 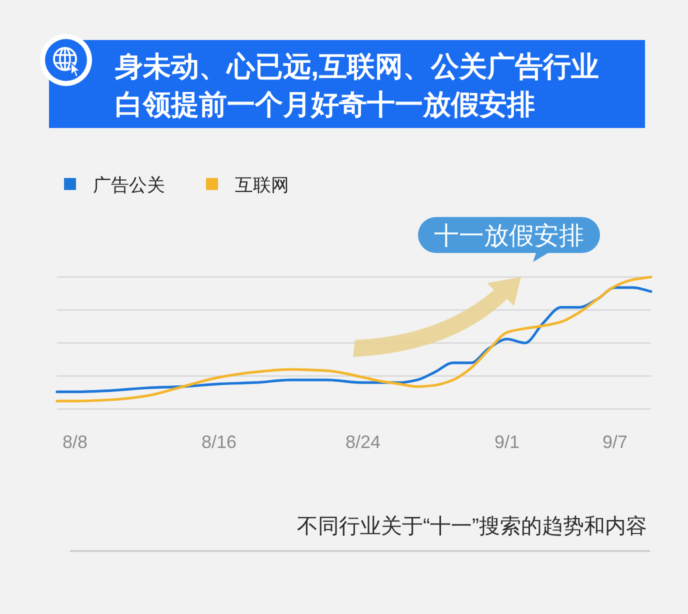 I want to click on text: 不同行业关于“十一”搜索的趋势和内容, so click(x=472, y=526).